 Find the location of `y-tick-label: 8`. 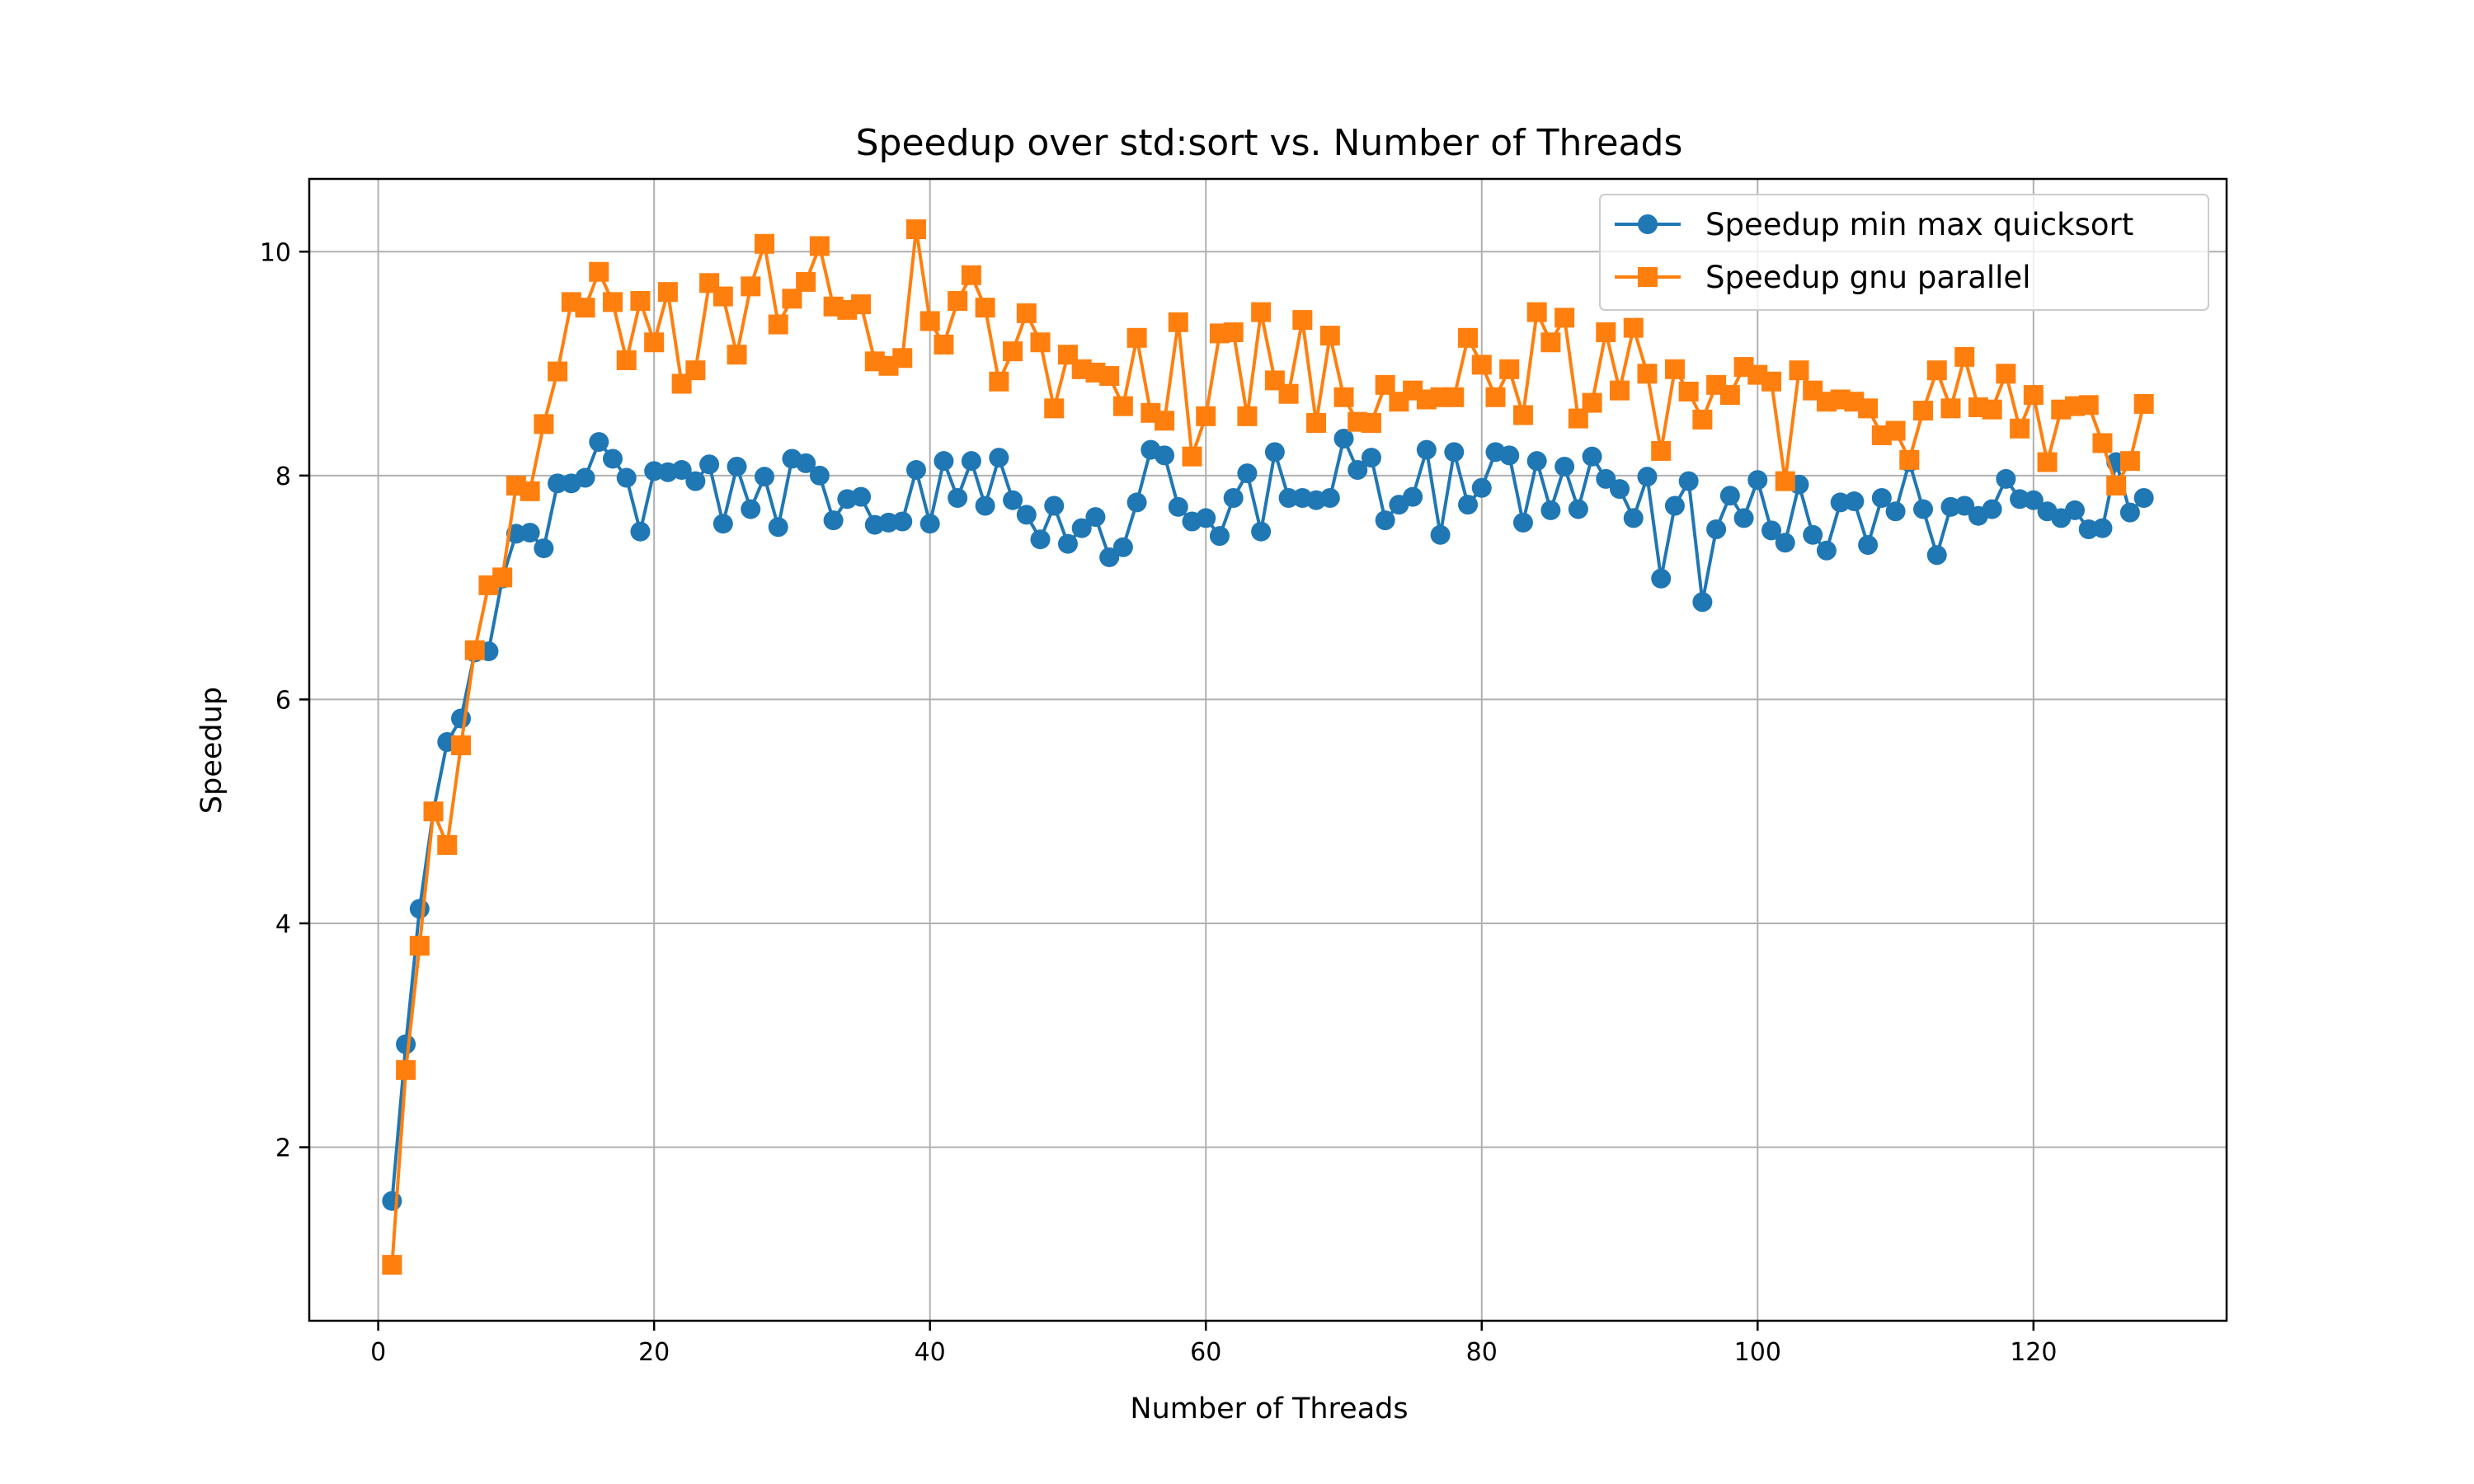

y-tick-label: 8 is located at coordinates (283, 477).